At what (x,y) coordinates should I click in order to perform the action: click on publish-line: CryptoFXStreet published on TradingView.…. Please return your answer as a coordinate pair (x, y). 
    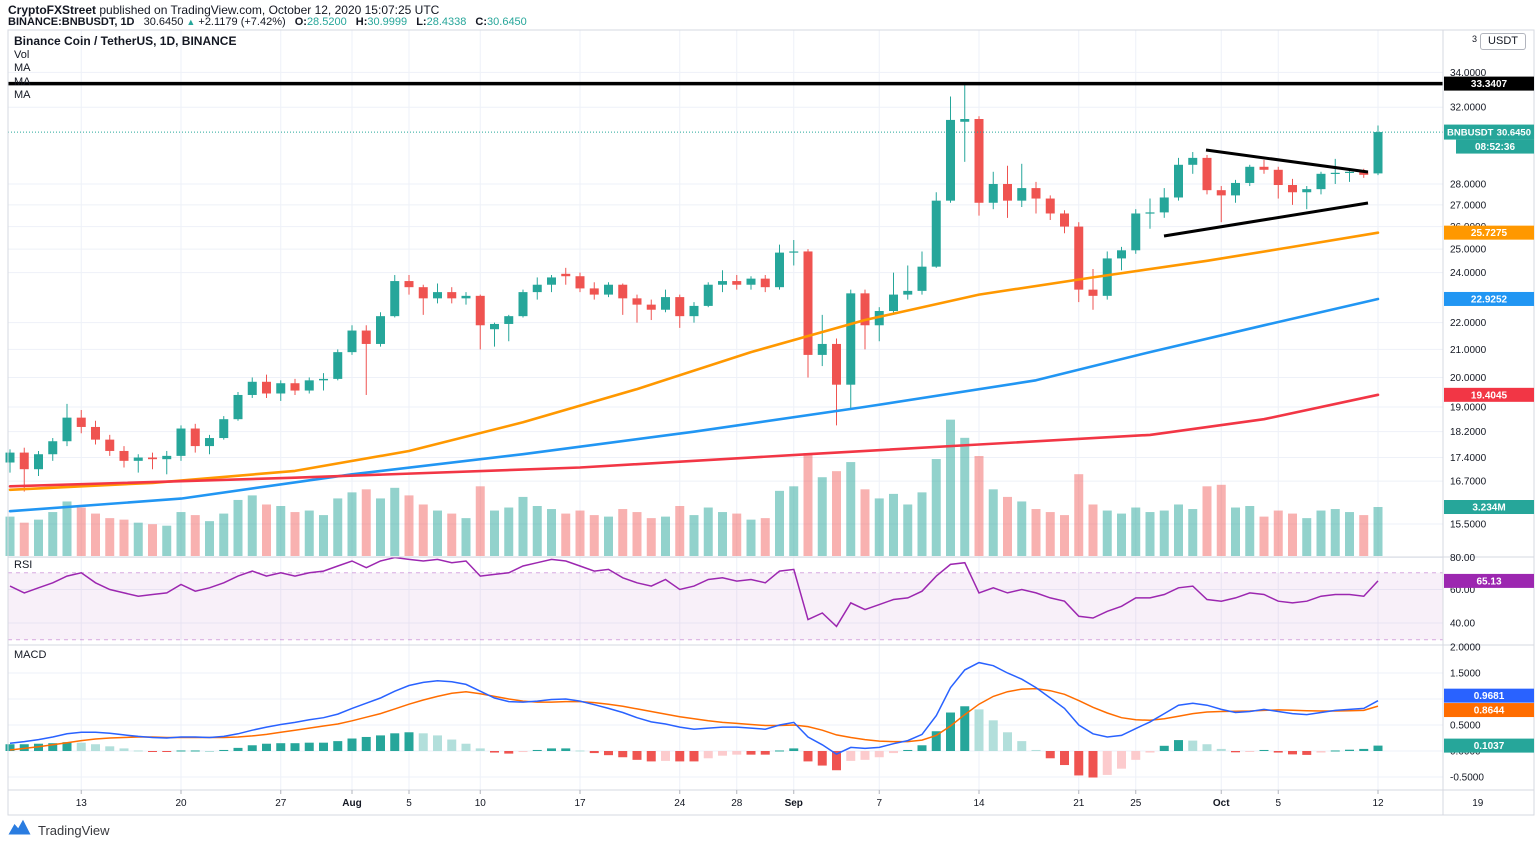
    Looking at the image, I should click on (223, 10).